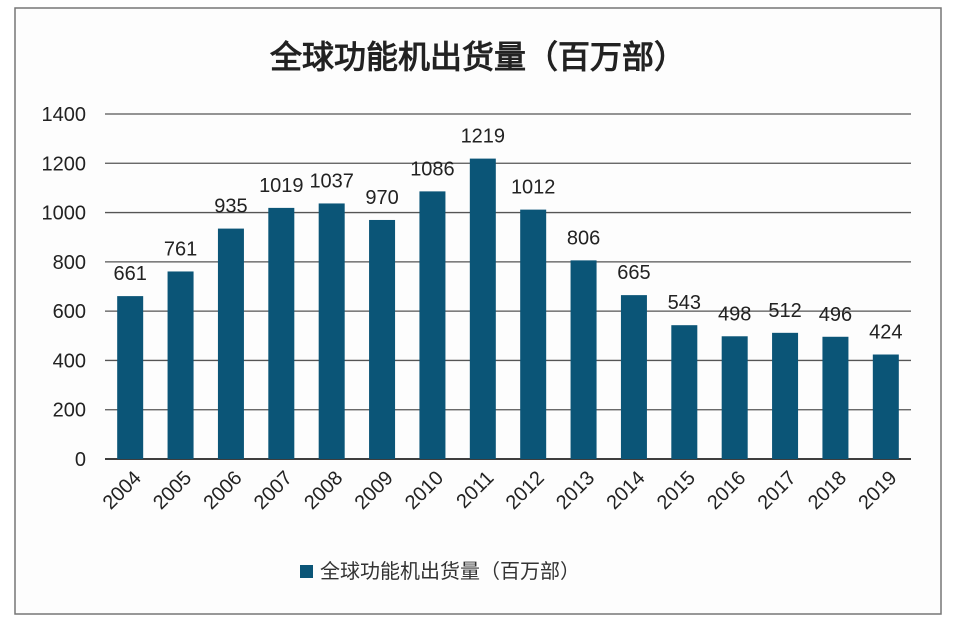  I want to click on y-tick-label: 1200, so click(64, 164).